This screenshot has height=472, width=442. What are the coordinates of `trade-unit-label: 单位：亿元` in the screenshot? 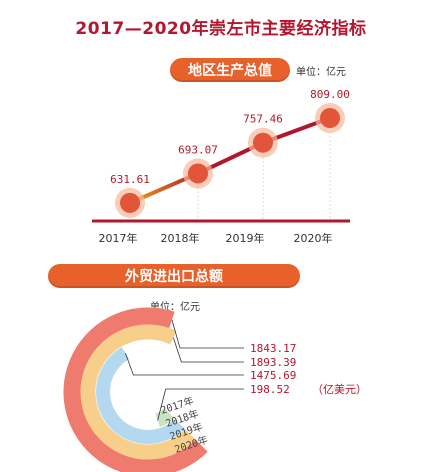 It's located at (175, 307).